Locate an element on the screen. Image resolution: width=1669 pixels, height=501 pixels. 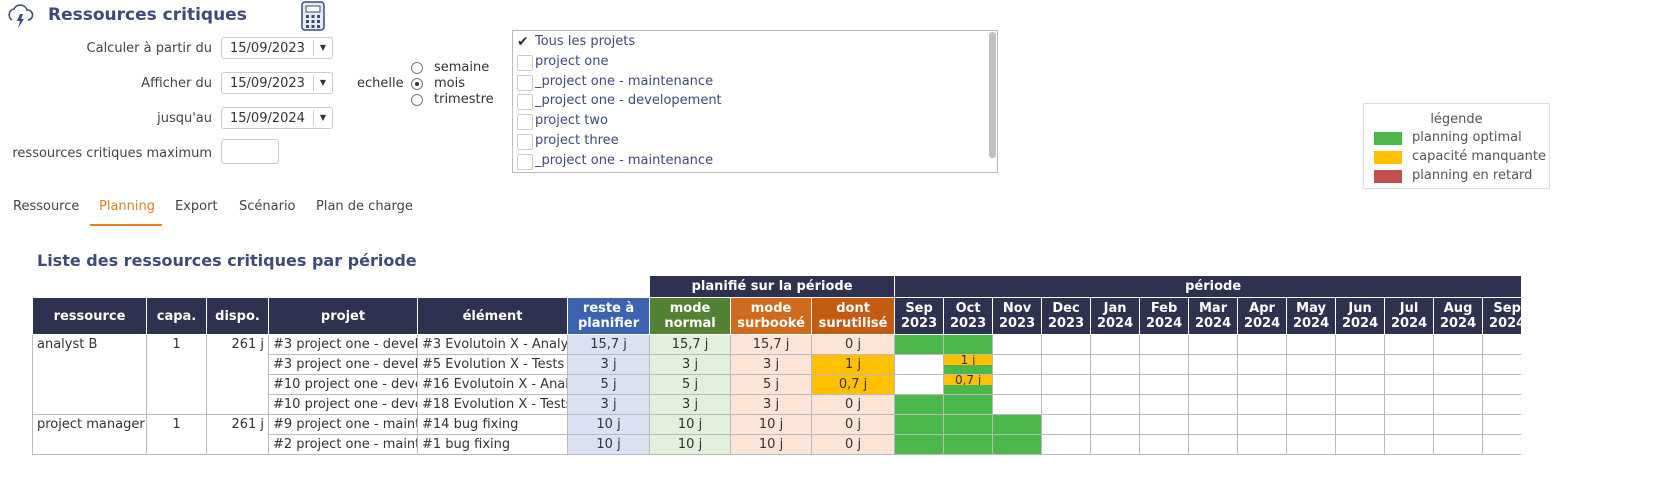
month-header: Jun 2024 is located at coordinates (1360, 316).